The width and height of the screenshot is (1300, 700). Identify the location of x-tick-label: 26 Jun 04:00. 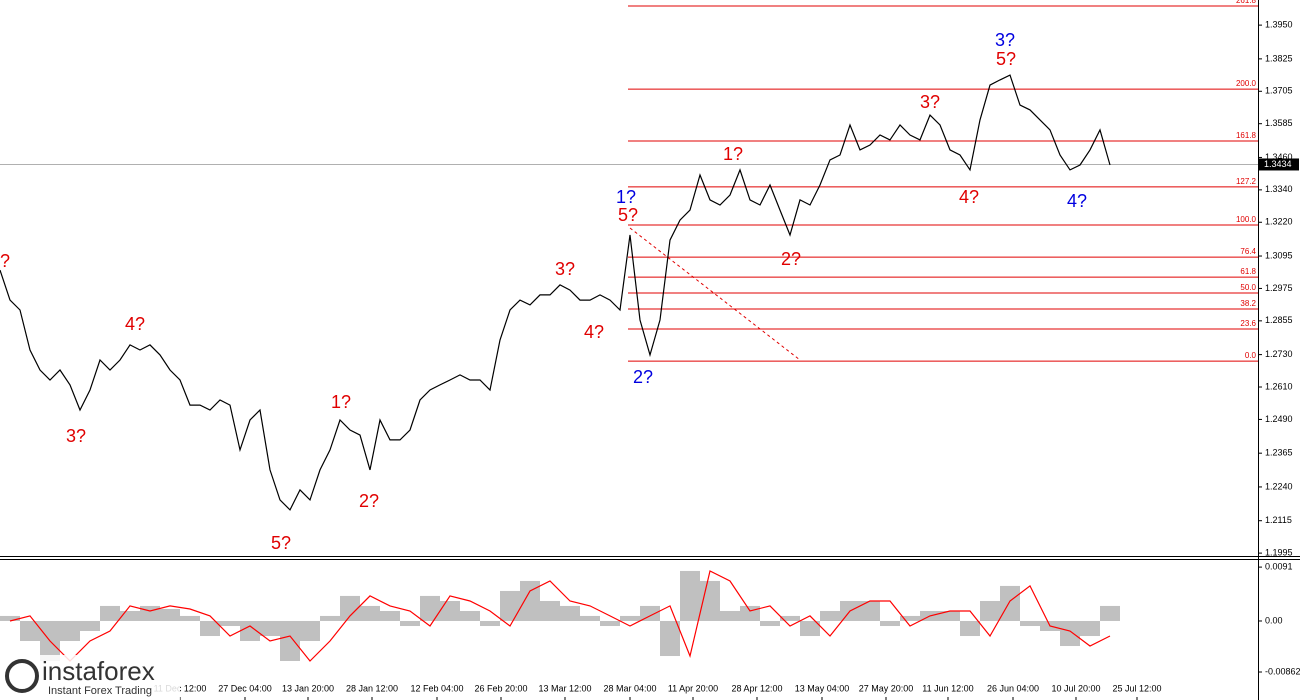
(1013, 688).